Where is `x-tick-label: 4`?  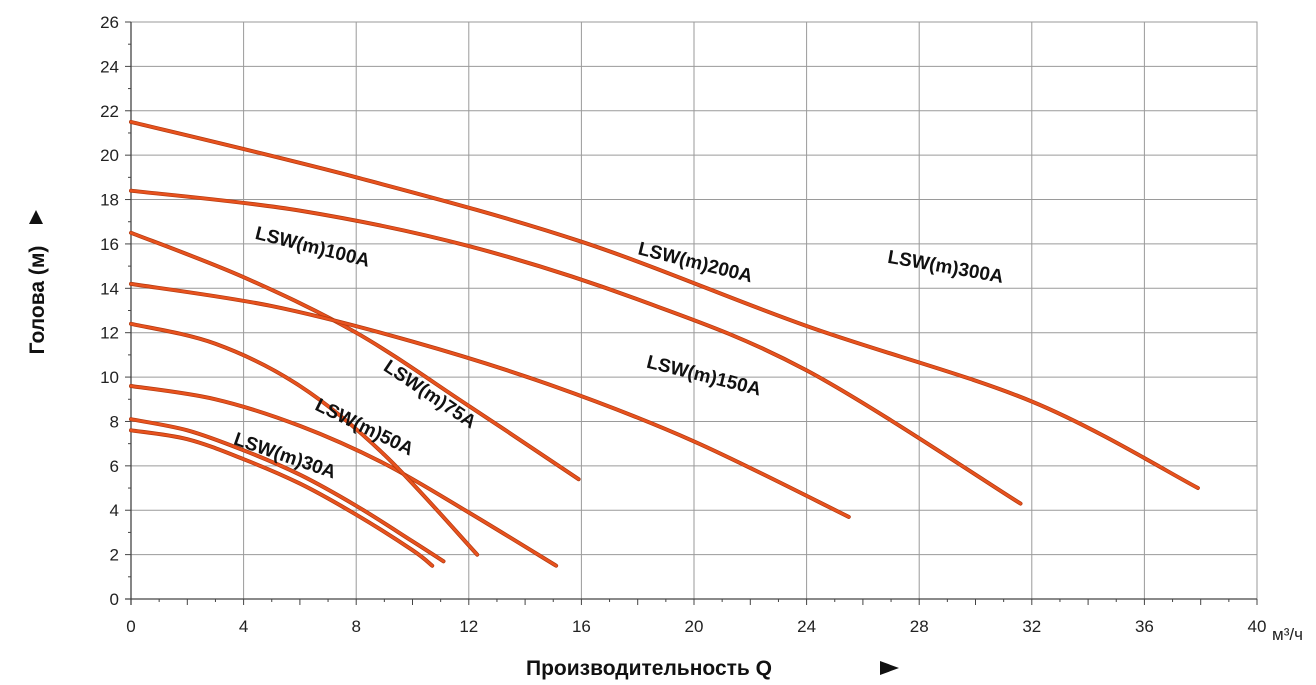 x-tick-label: 4 is located at coordinates (243, 626).